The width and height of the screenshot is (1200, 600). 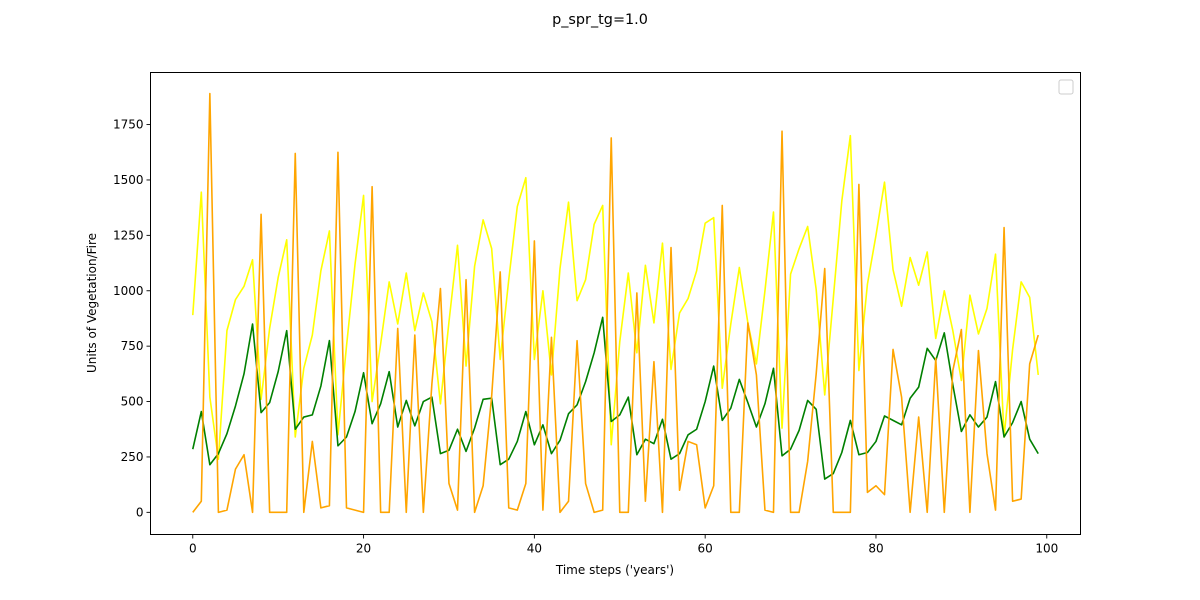 I want to click on y-axis: 0 250 500 750 1000 1250 1500 1750, so click(x=132, y=318).